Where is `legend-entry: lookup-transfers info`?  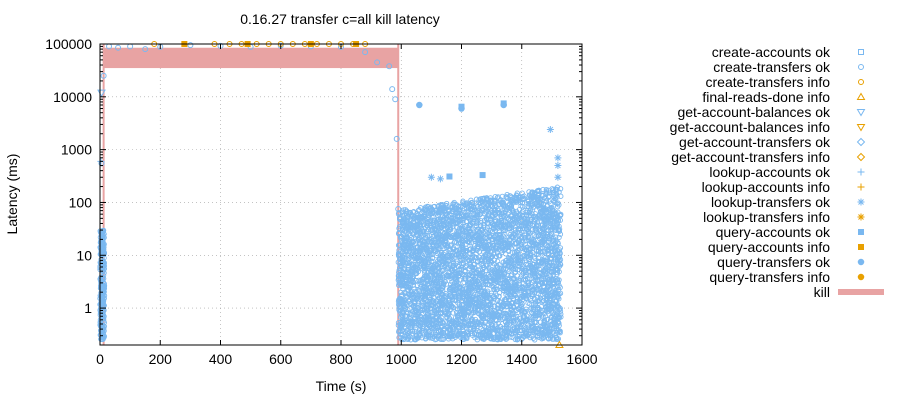
legend-entry: lookup-transfers info is located at coordinates (784, 217).